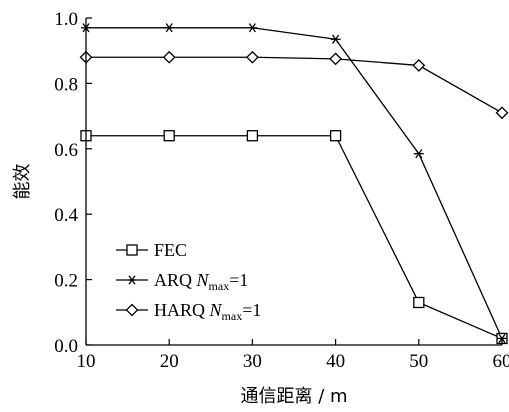 The height and width of the screenshot is (412, 509). Describe the element at coordinates (169, 361) in the screenshot. I see `x-tick-label: 20` at that location.